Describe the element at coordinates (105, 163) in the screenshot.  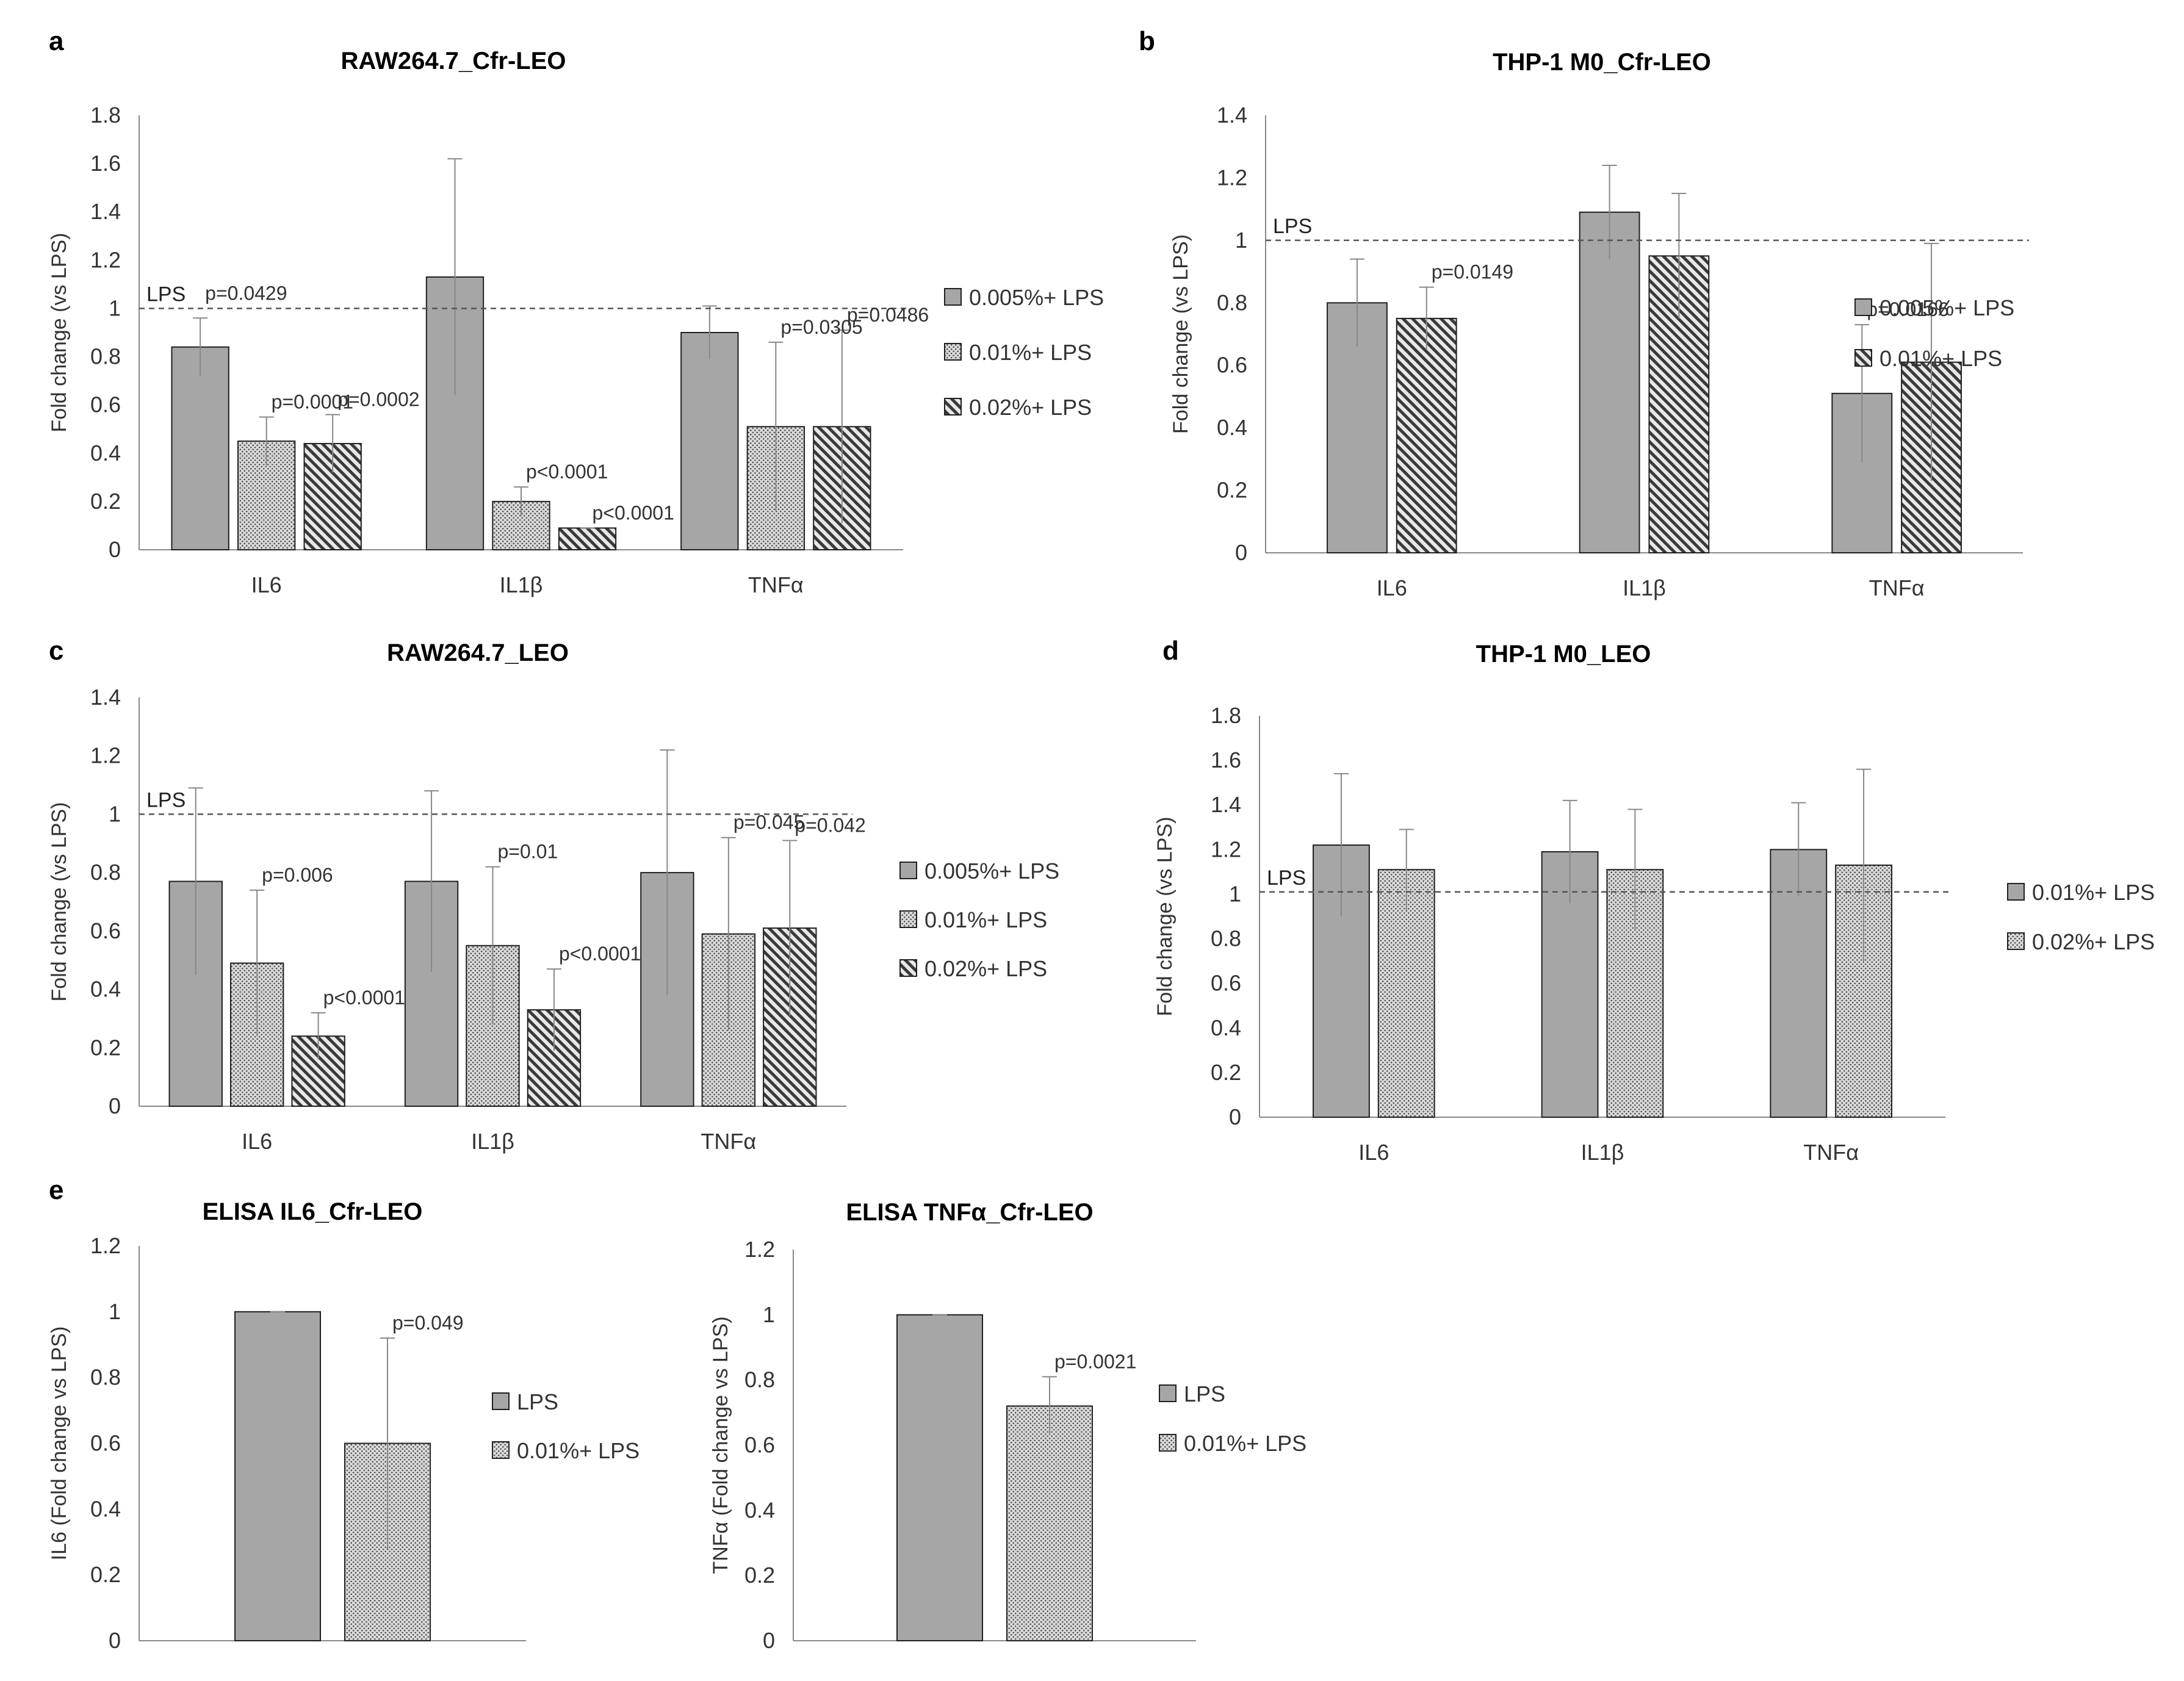
I see `y-tick-label: 1.6` at that location.